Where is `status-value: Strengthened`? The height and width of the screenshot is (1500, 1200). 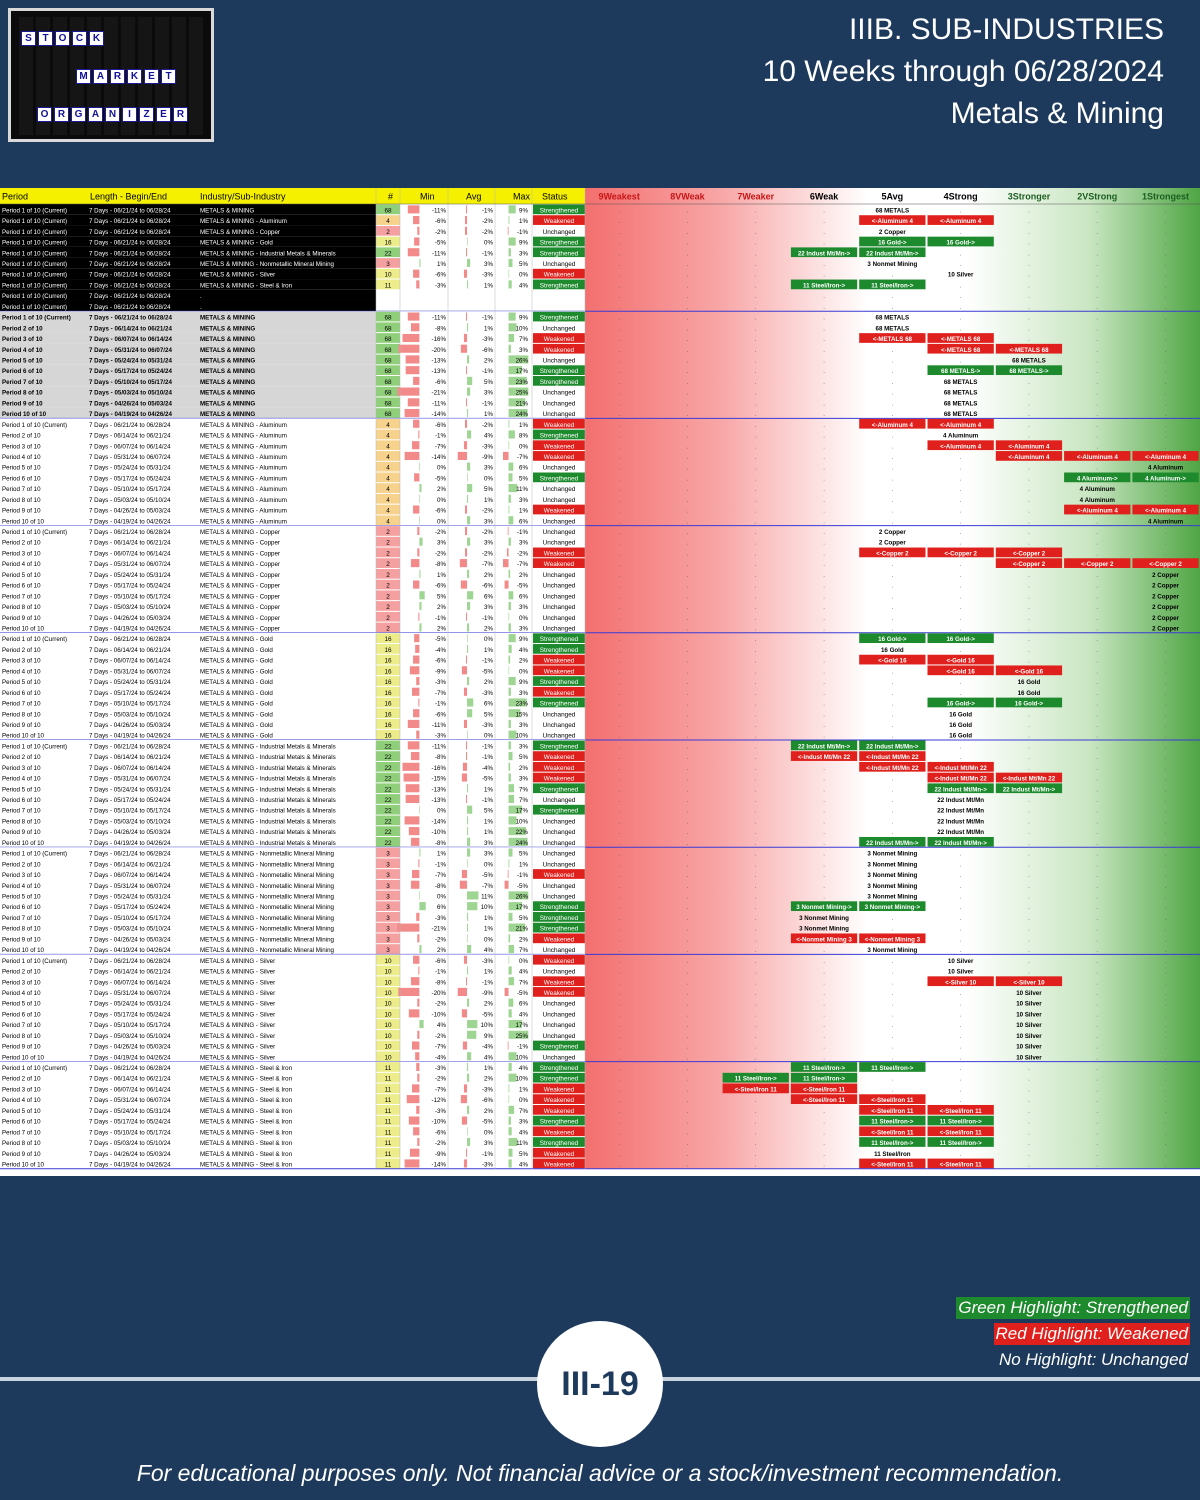 status-value: Strengthened is located at coordinates (559, 639).